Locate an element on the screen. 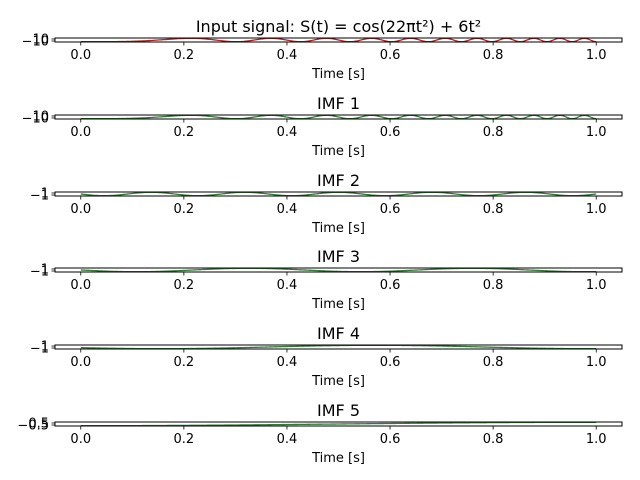 Image resolution: width=640 pixels, height=480 pixels. x-tick-label-2-4: 0.8 is located at coordinates (493, 209).